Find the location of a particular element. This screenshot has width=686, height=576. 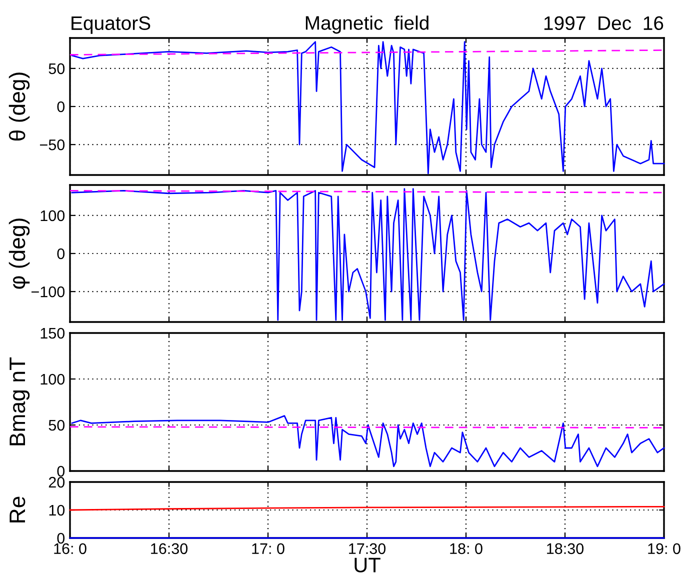

text: 1997 Dec 16 is located at coordinates (604, 23).